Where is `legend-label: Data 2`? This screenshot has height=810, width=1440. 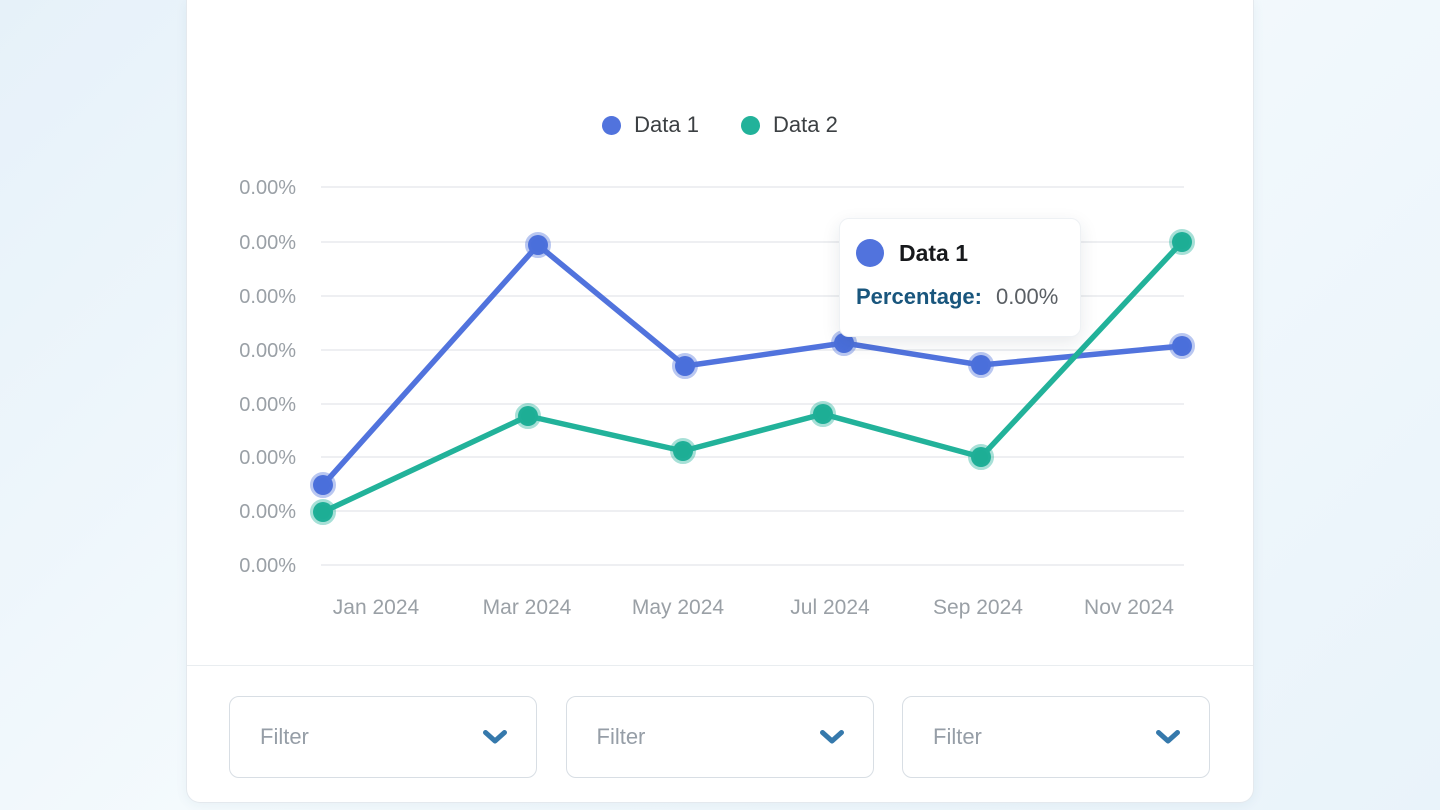
legend-label: Data 2 is located at coordinates (805, 124).